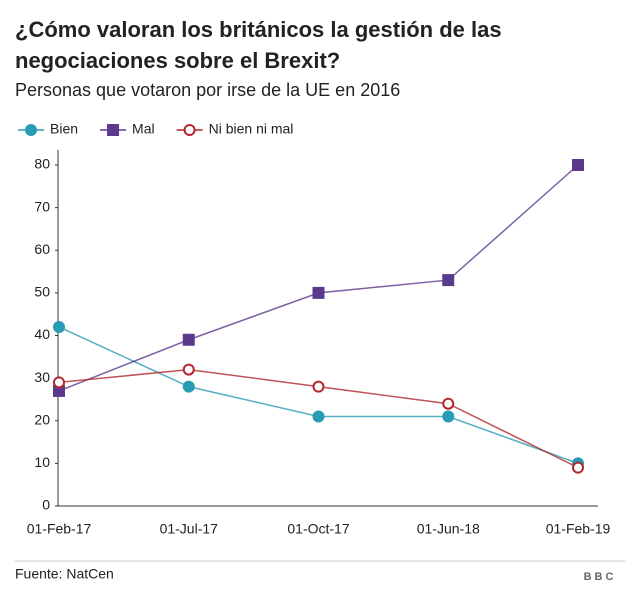 The height and width of the screenshot is (605, 640). What do you see at coordinates (600, 577) in the screenshot?
I see `logo: BBC` at bounding box center [600, 577].